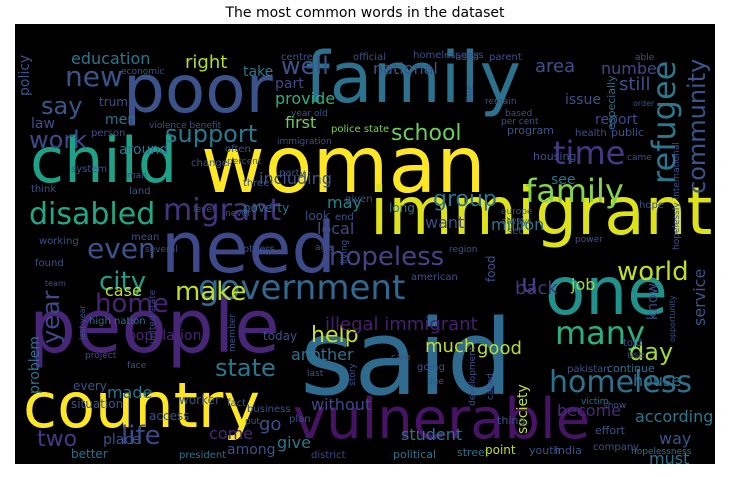  Describe the element at coordinates (431, 367) in the screenshot. I see `cloud-word: going` at that location.